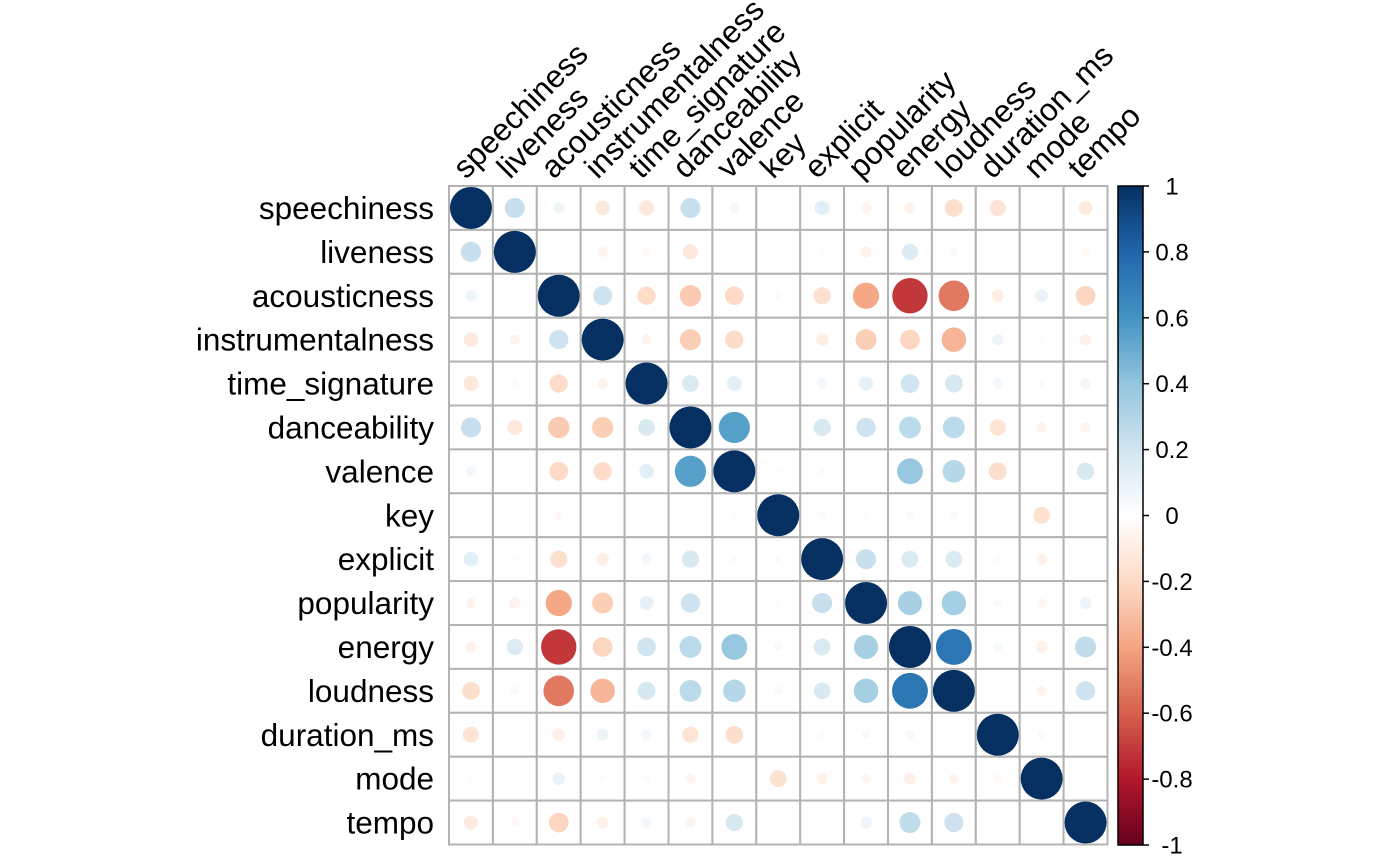 The height and width of the screenshot is (865, 1400). What do you see at coordinates (997, 471) in the screenshot?
I see `corr-circle-valence-duration_ms` at bounding box center [997, 471].